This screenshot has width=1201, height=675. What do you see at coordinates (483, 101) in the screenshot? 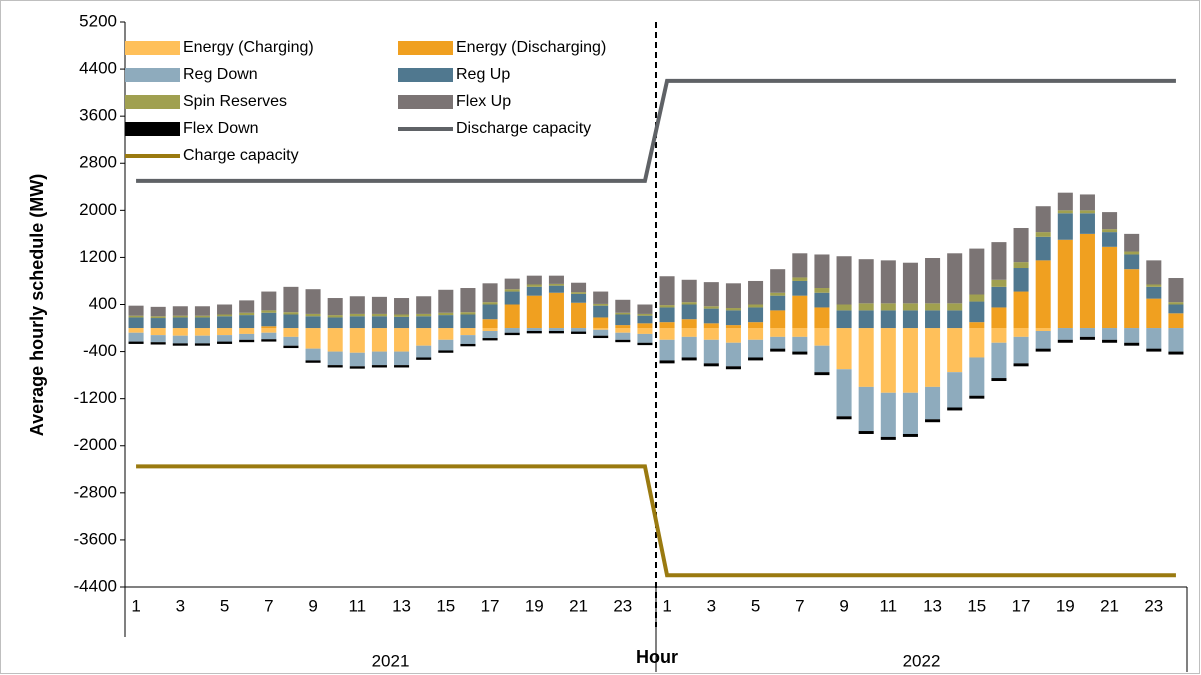
I see `legend-label: Flex Up` at bounding box center [483, 101].